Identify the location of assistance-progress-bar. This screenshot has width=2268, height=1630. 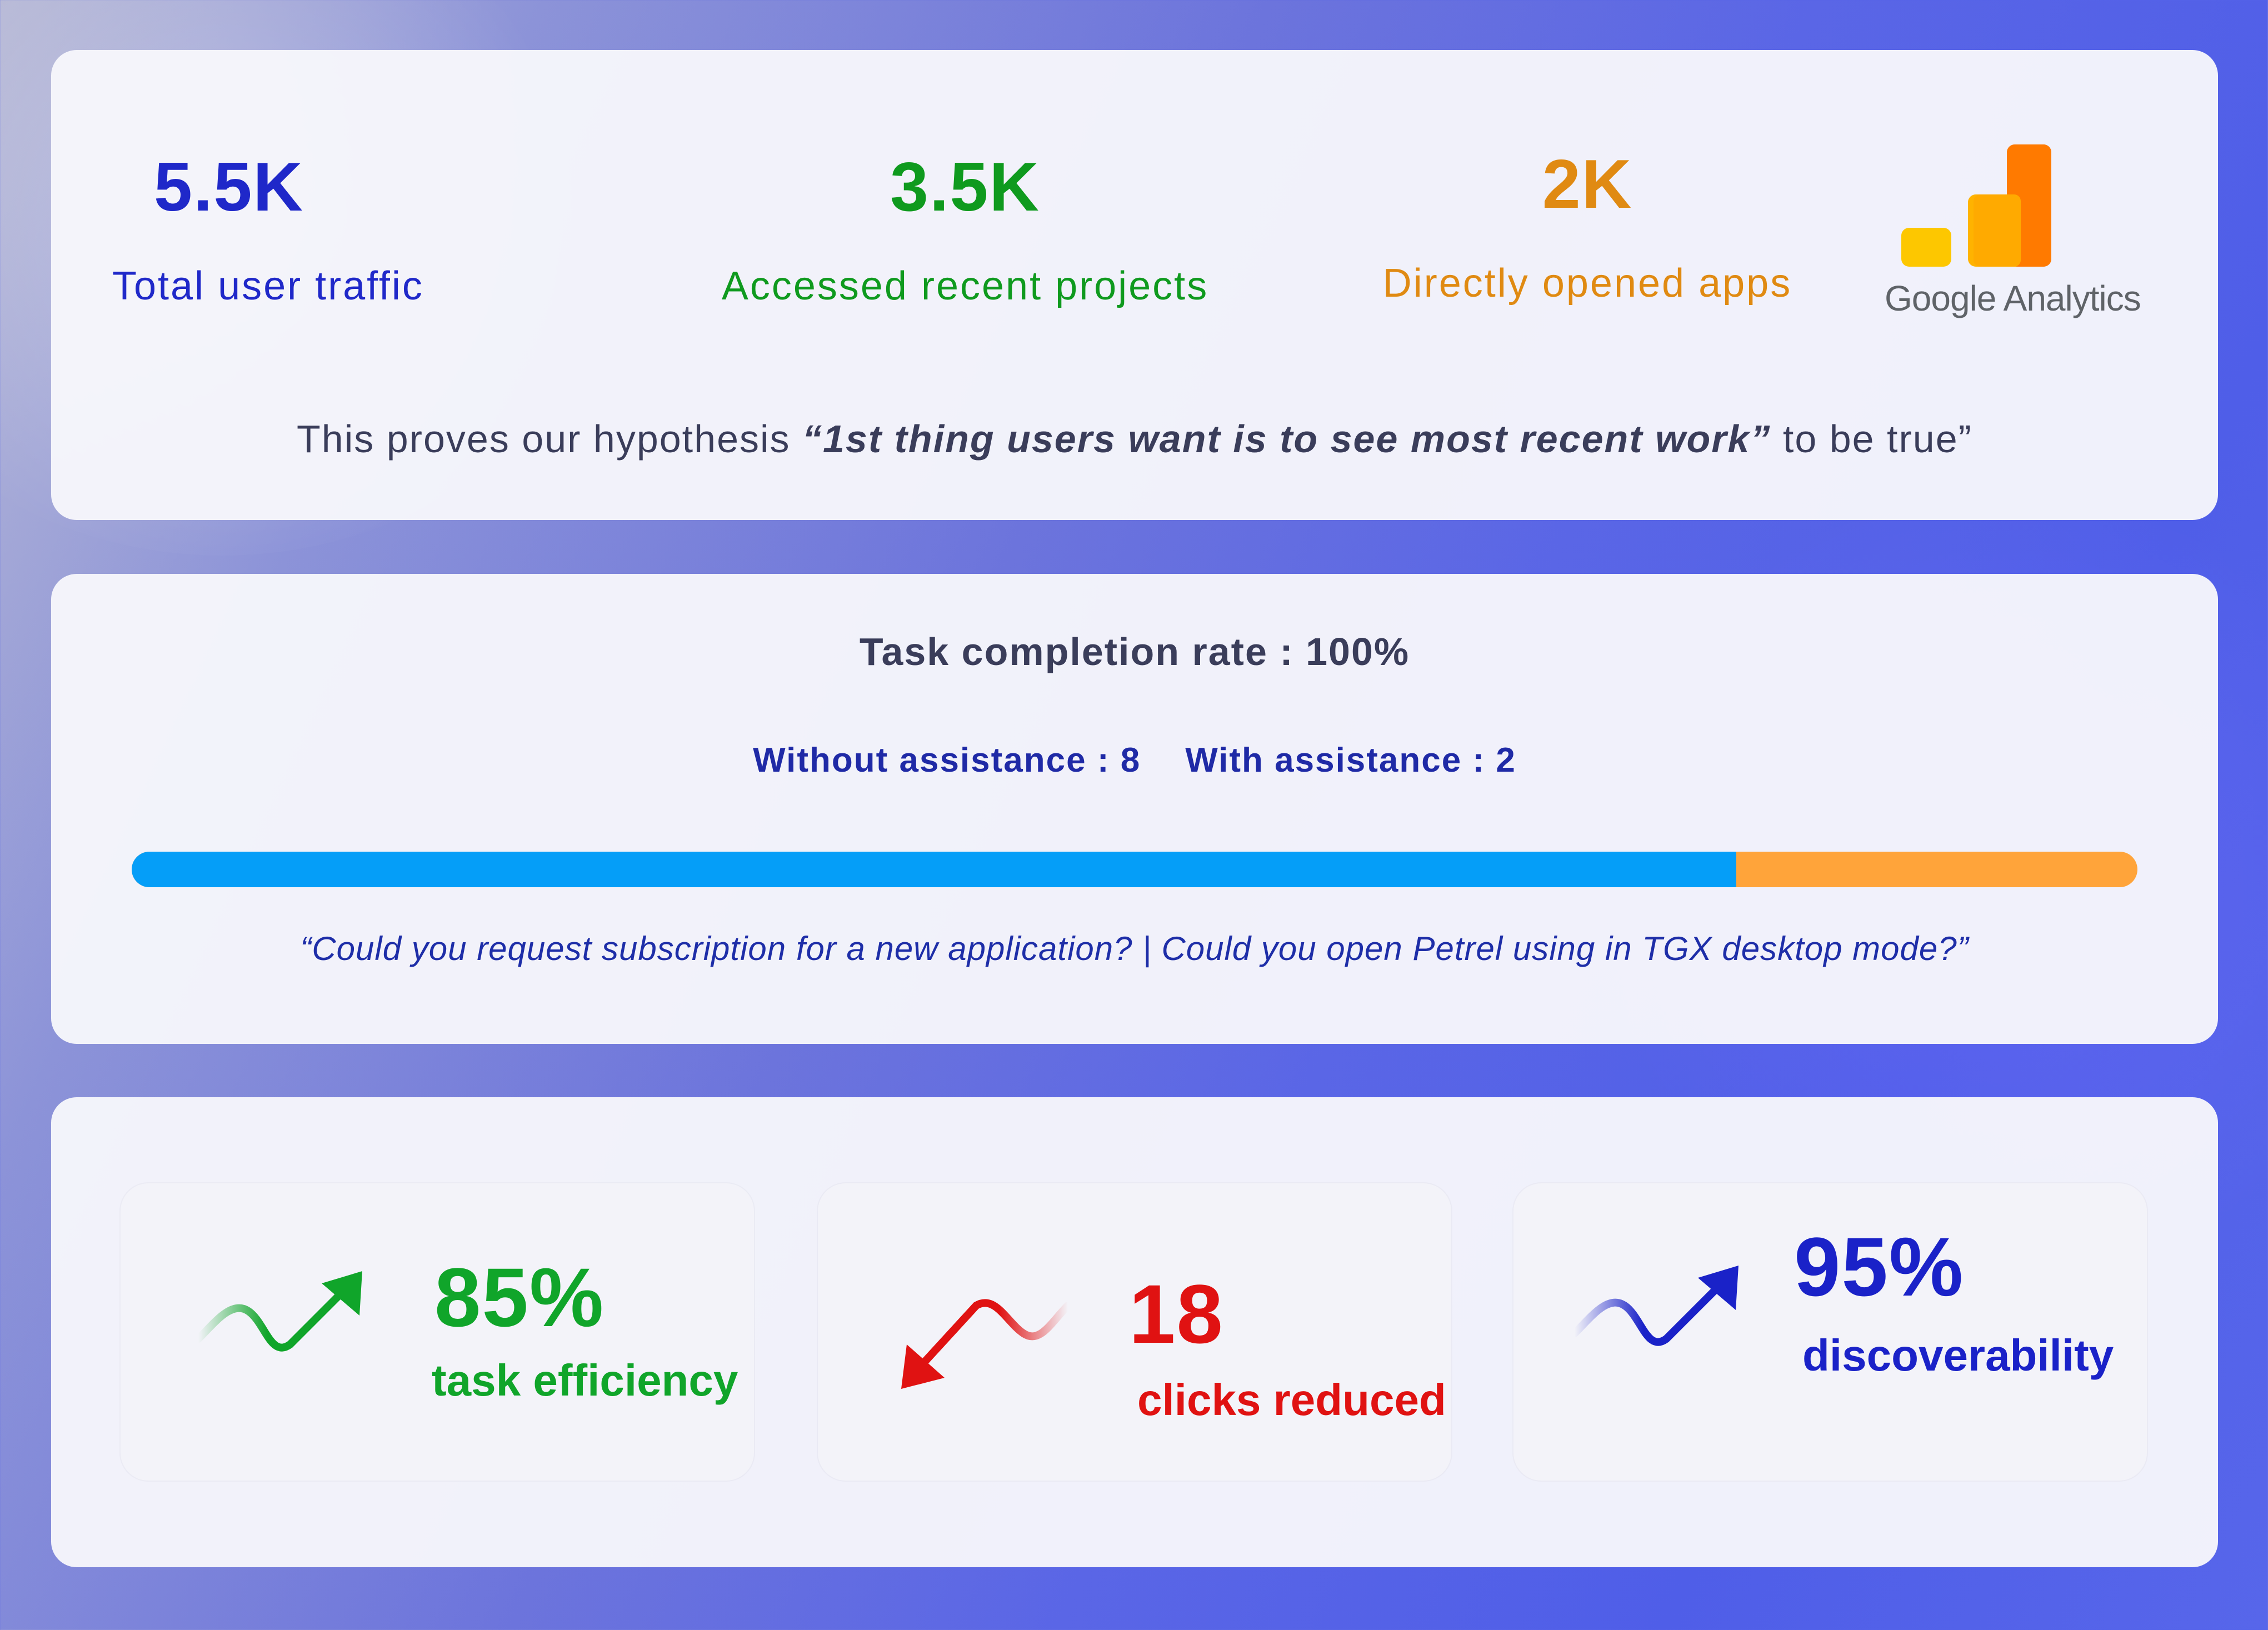
(1134, 870).